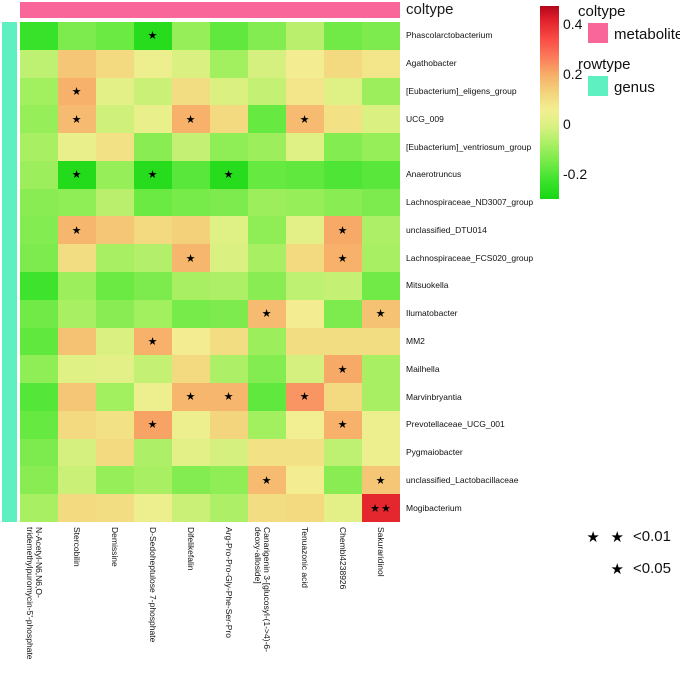  I want to click on rowtype-annotation-label: rowtype, so click(1, 550).